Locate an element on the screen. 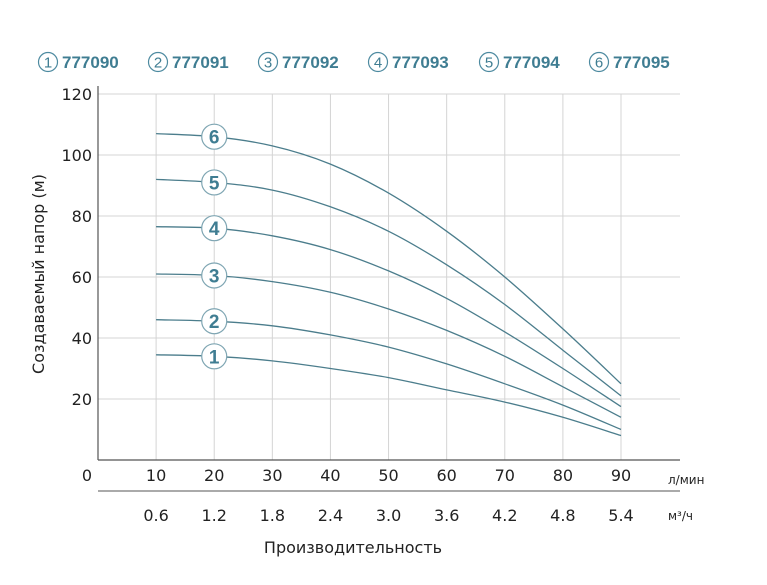 The image size is (767, 585). curve-label-3: 3 is located at coordinates (214, 276).